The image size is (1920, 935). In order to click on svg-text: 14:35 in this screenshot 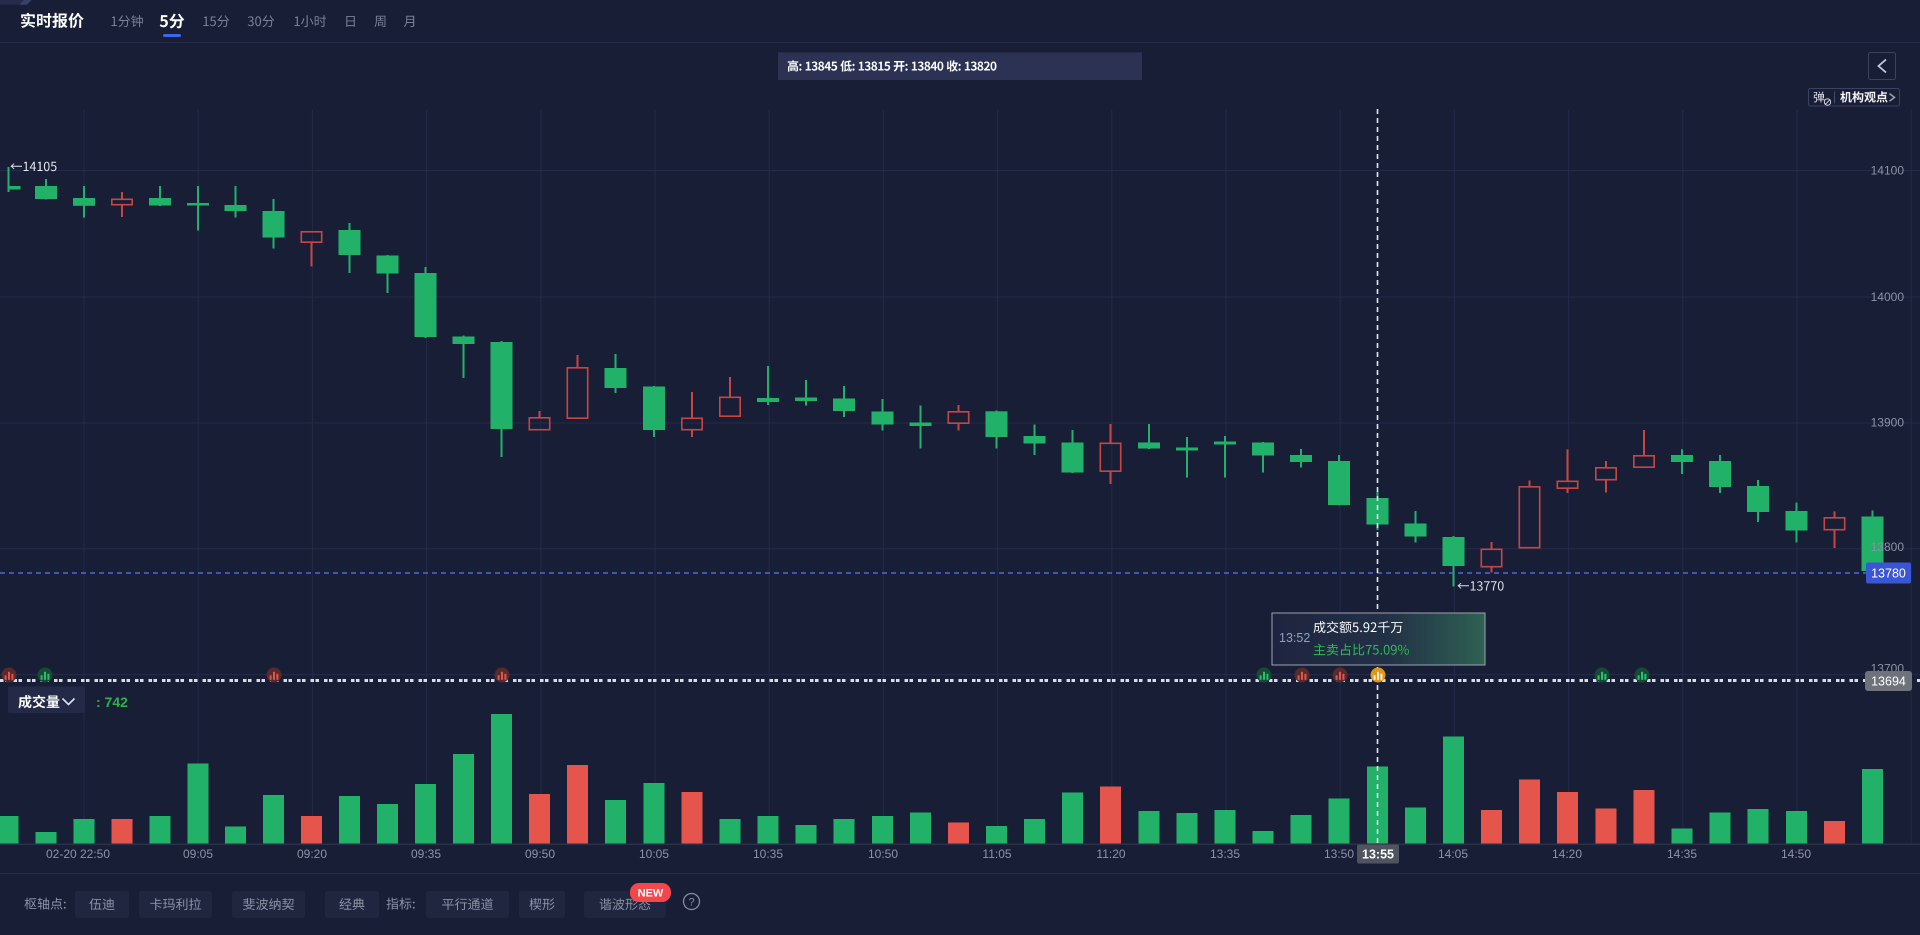, I will do `click(1682, 854)`.